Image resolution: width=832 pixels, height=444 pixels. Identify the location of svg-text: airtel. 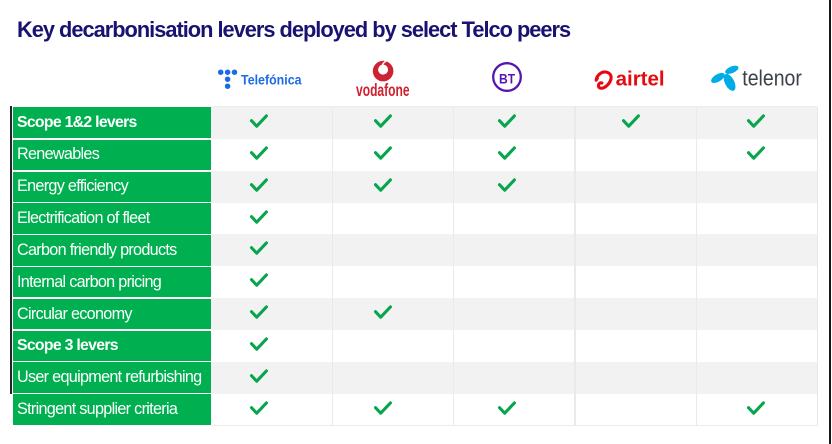
(640, 79).